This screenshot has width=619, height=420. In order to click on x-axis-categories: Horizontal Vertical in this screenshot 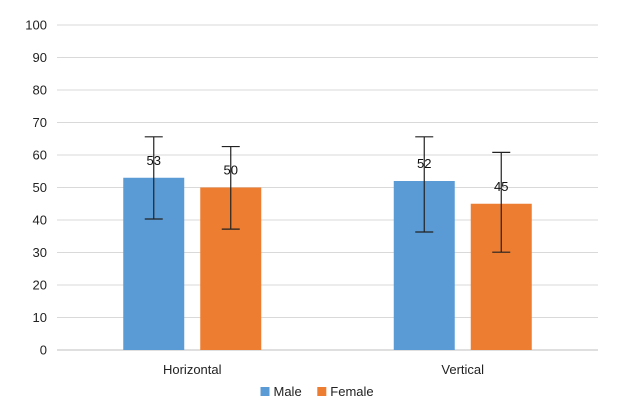, I will do `click(323, 369)`.